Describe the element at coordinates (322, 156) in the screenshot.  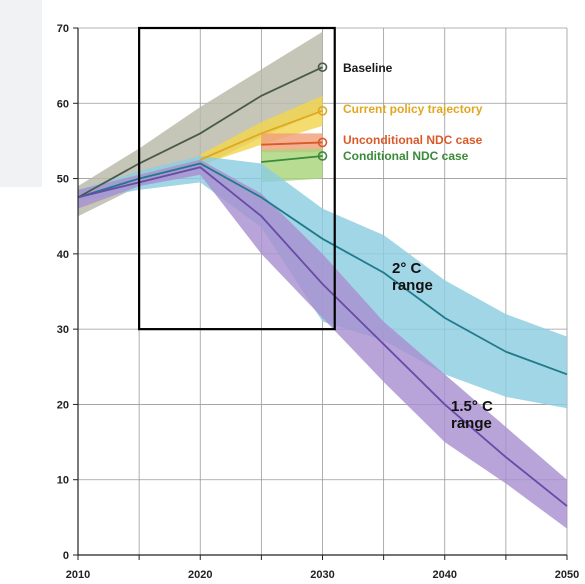
I see `marker-conditional-ndc-case` at that location.